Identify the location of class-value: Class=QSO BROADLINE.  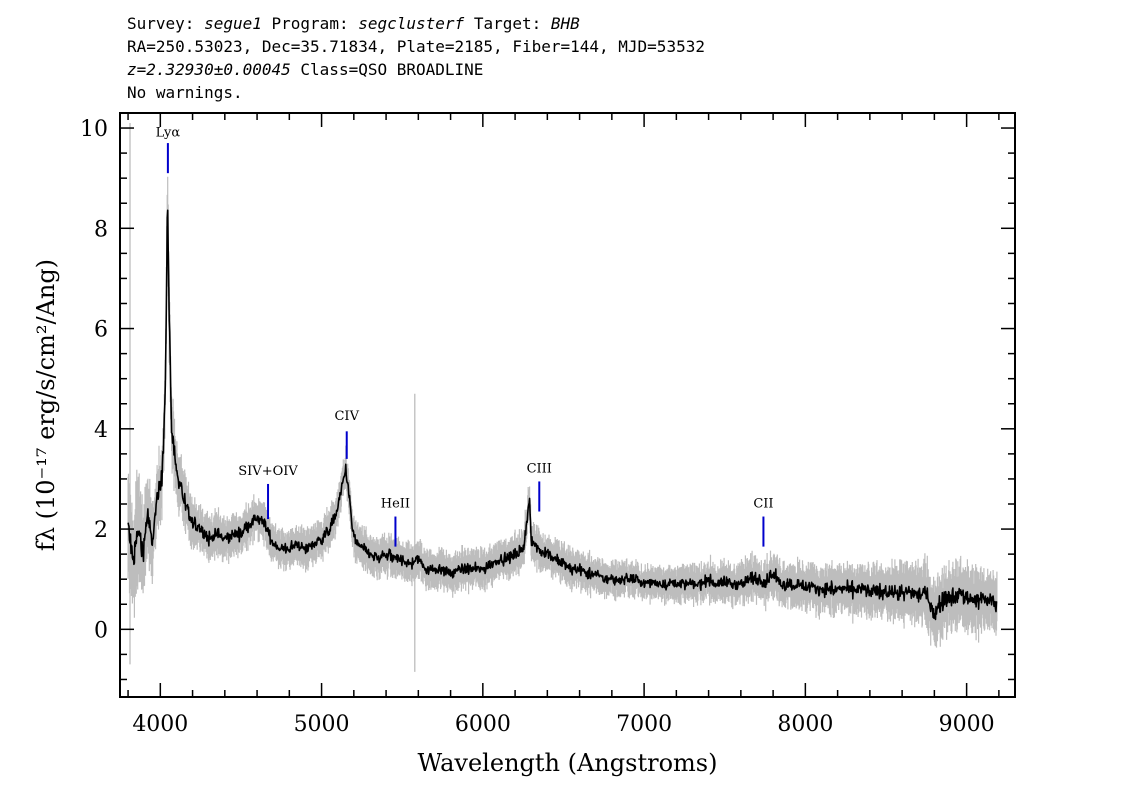
(392, 69).